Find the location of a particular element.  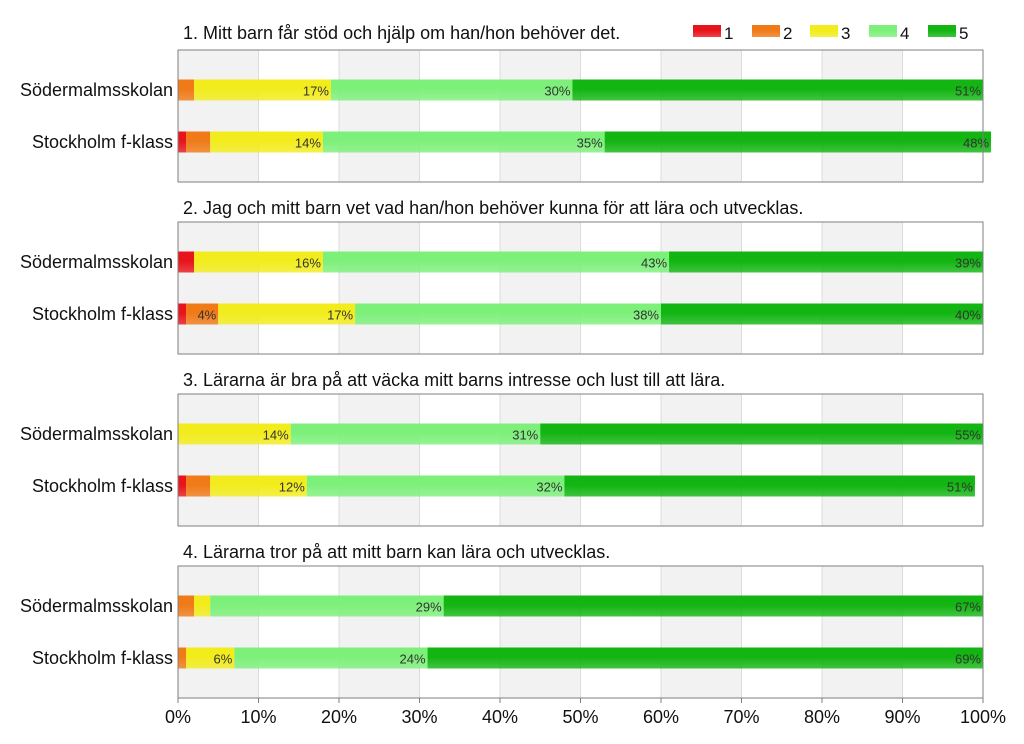

x-tick-label: 50% is located at coordinates (580, 717).